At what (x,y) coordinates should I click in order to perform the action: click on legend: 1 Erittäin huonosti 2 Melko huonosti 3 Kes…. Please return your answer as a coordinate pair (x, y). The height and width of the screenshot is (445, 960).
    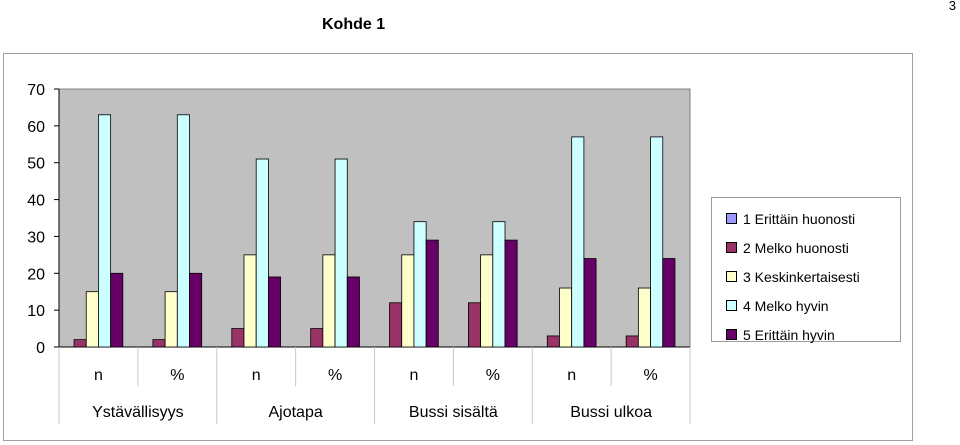
    Looking at the image, I should click on (806, 270).